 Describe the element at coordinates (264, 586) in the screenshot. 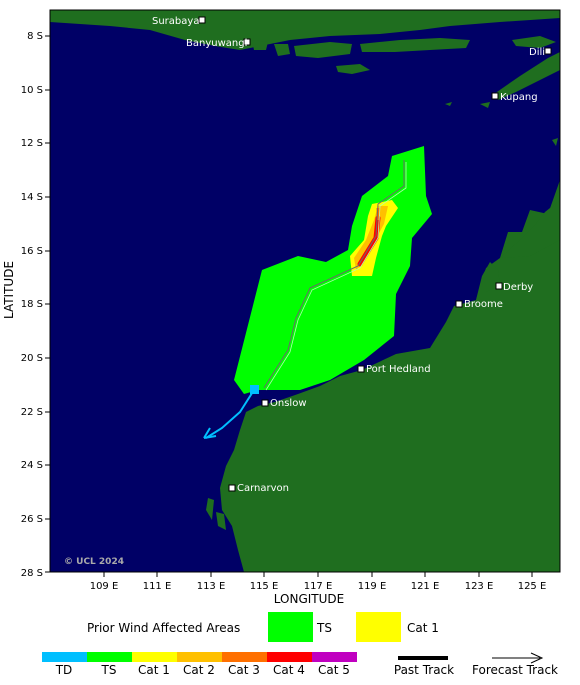

I see `x-tick-label: 115 E` at that location.